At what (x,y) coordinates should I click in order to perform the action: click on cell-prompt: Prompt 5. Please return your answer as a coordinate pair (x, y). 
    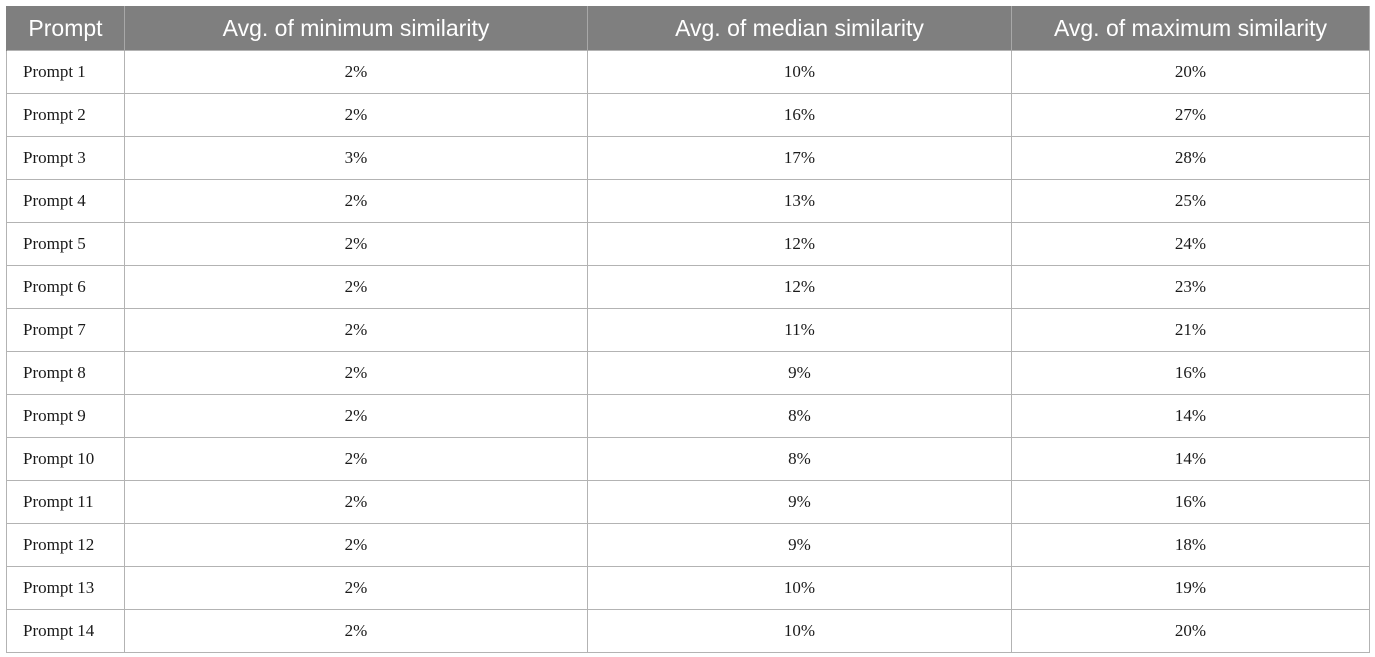
    Looking at the image, I should click on (65, 244).